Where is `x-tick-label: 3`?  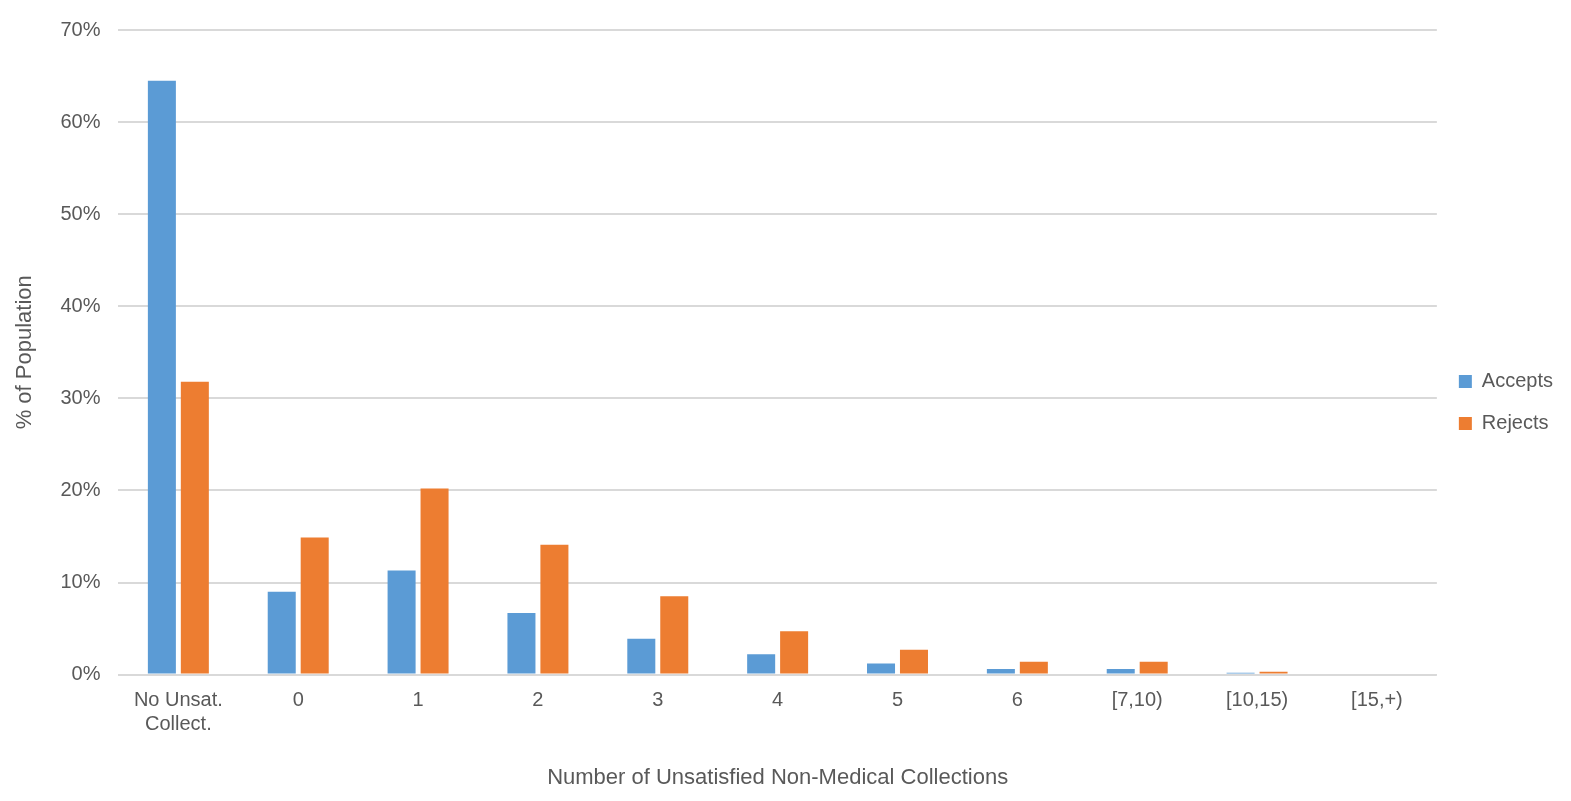
x-tick-label: 3 is located at coordinates (658, 699).